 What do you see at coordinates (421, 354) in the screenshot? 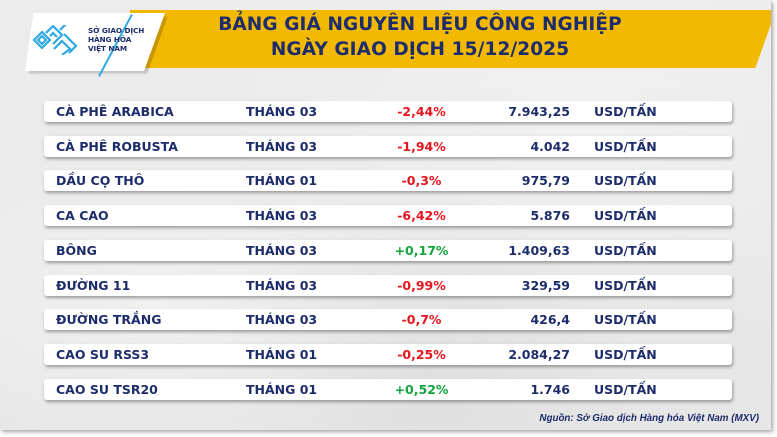
I see `change-percent: -0,25%` at bounding box center [421, 354].